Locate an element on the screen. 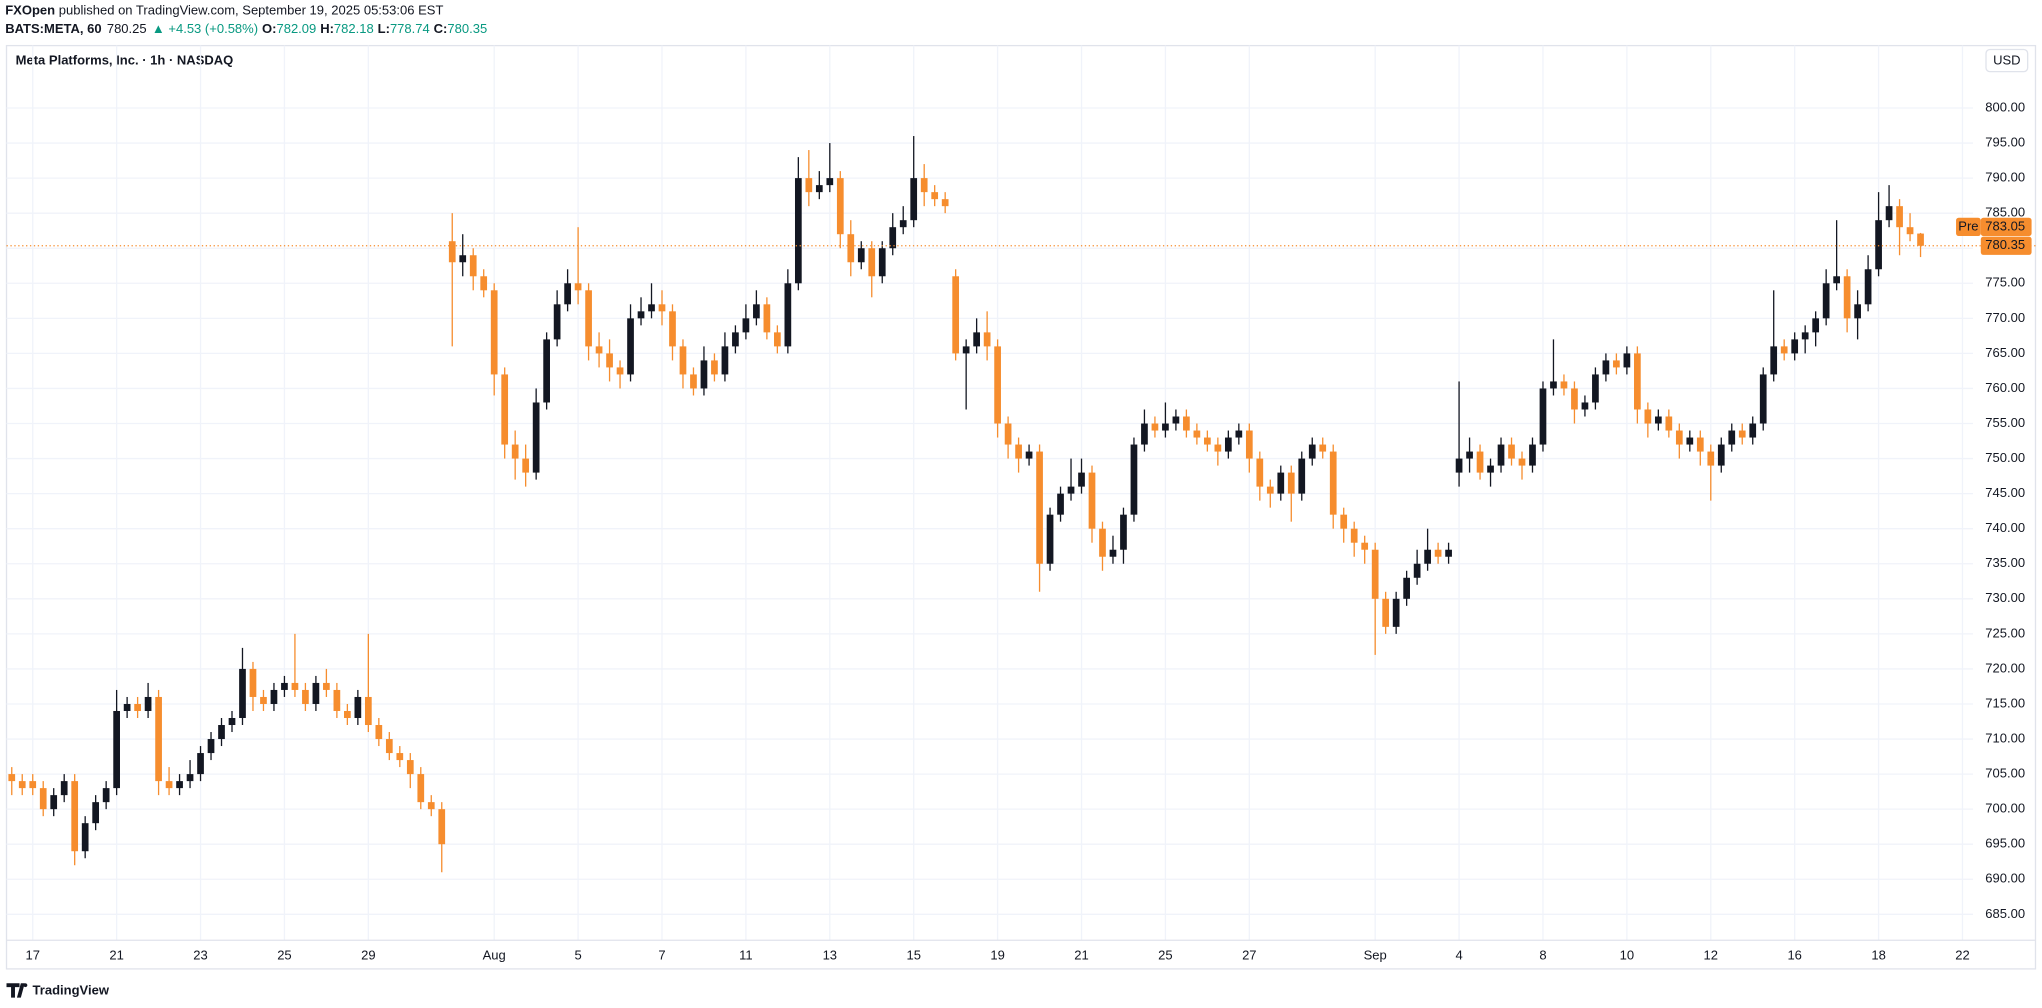  y-tick-label: 795.00 is located at coordinates (2005, 141).